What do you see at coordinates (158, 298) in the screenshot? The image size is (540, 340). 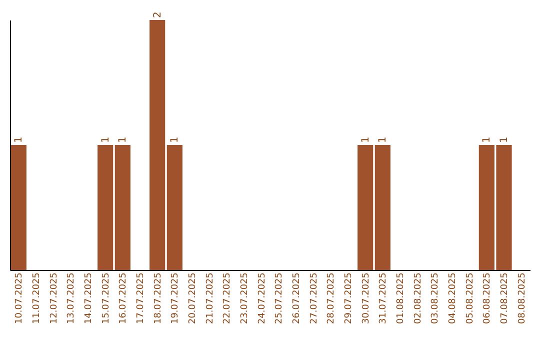 I see `x-tick-label: 18.07.2025` at bounding box center [158, 298].